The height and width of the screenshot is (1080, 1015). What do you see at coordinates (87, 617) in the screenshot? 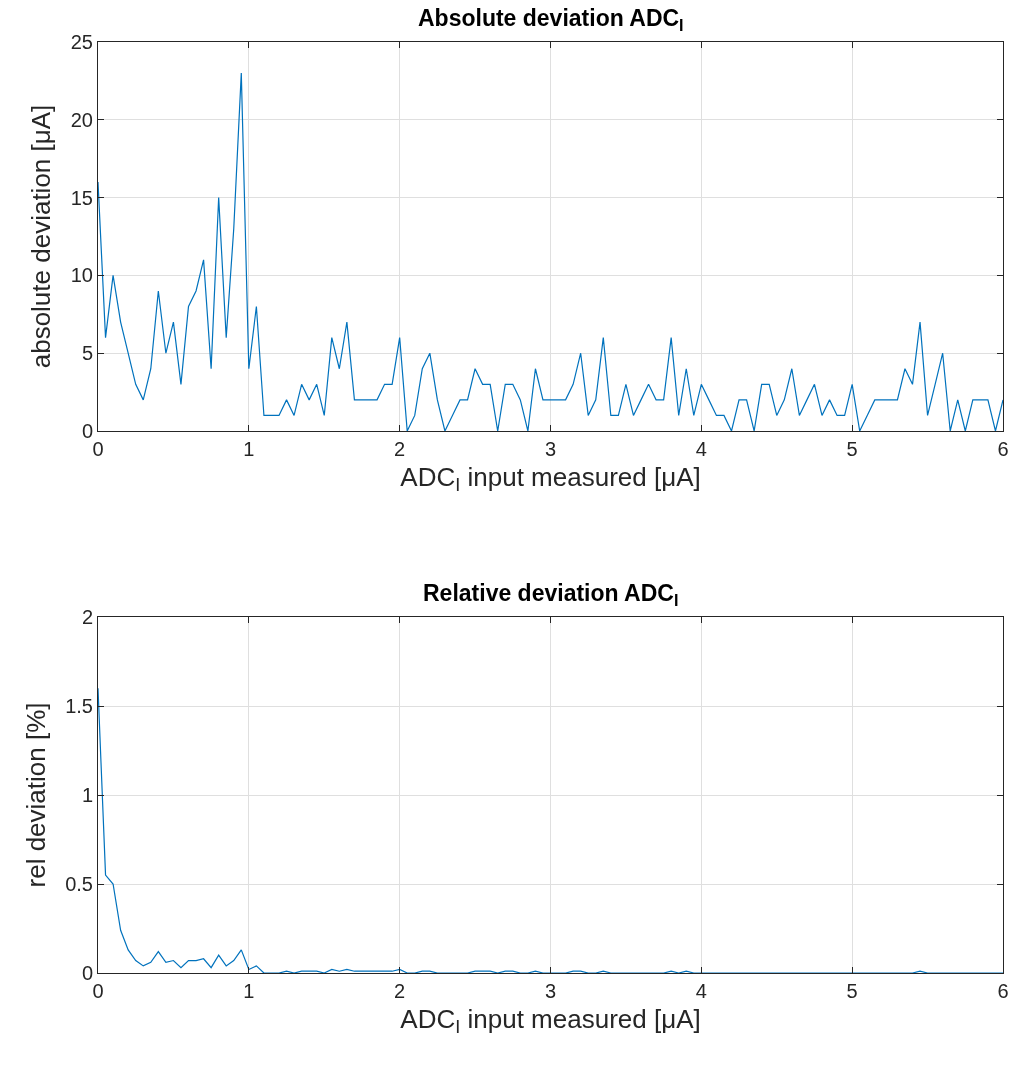
I see `y-tick-label: 2` at bounding box center [87, 617].